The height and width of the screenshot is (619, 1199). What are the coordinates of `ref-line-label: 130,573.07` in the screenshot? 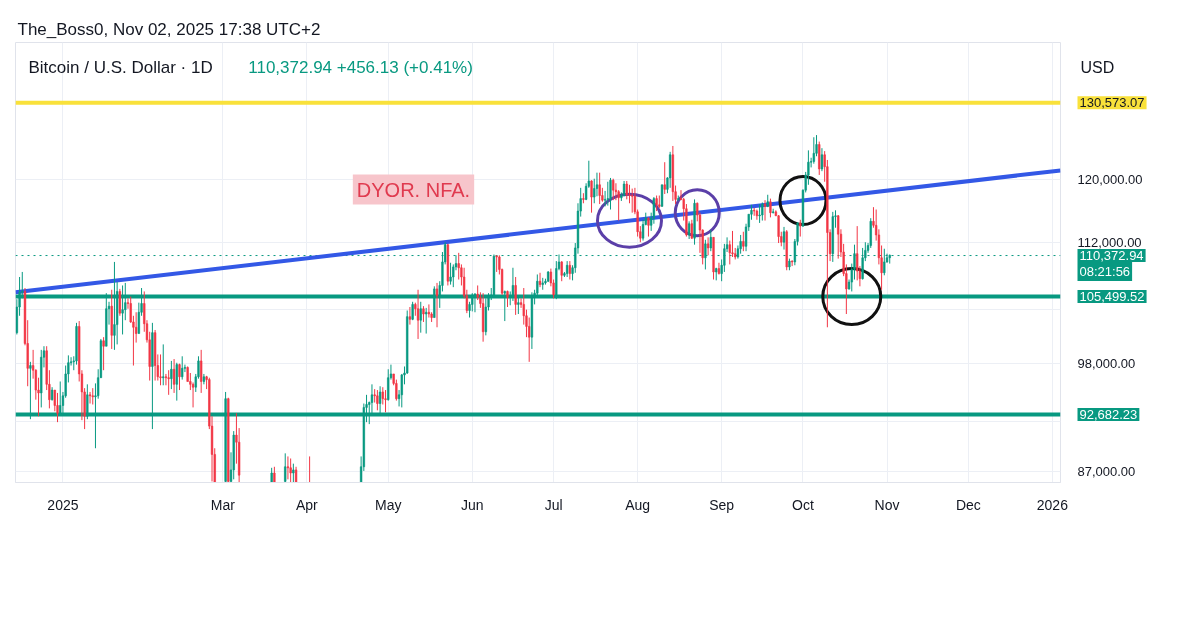 It's located at (1112, 103).